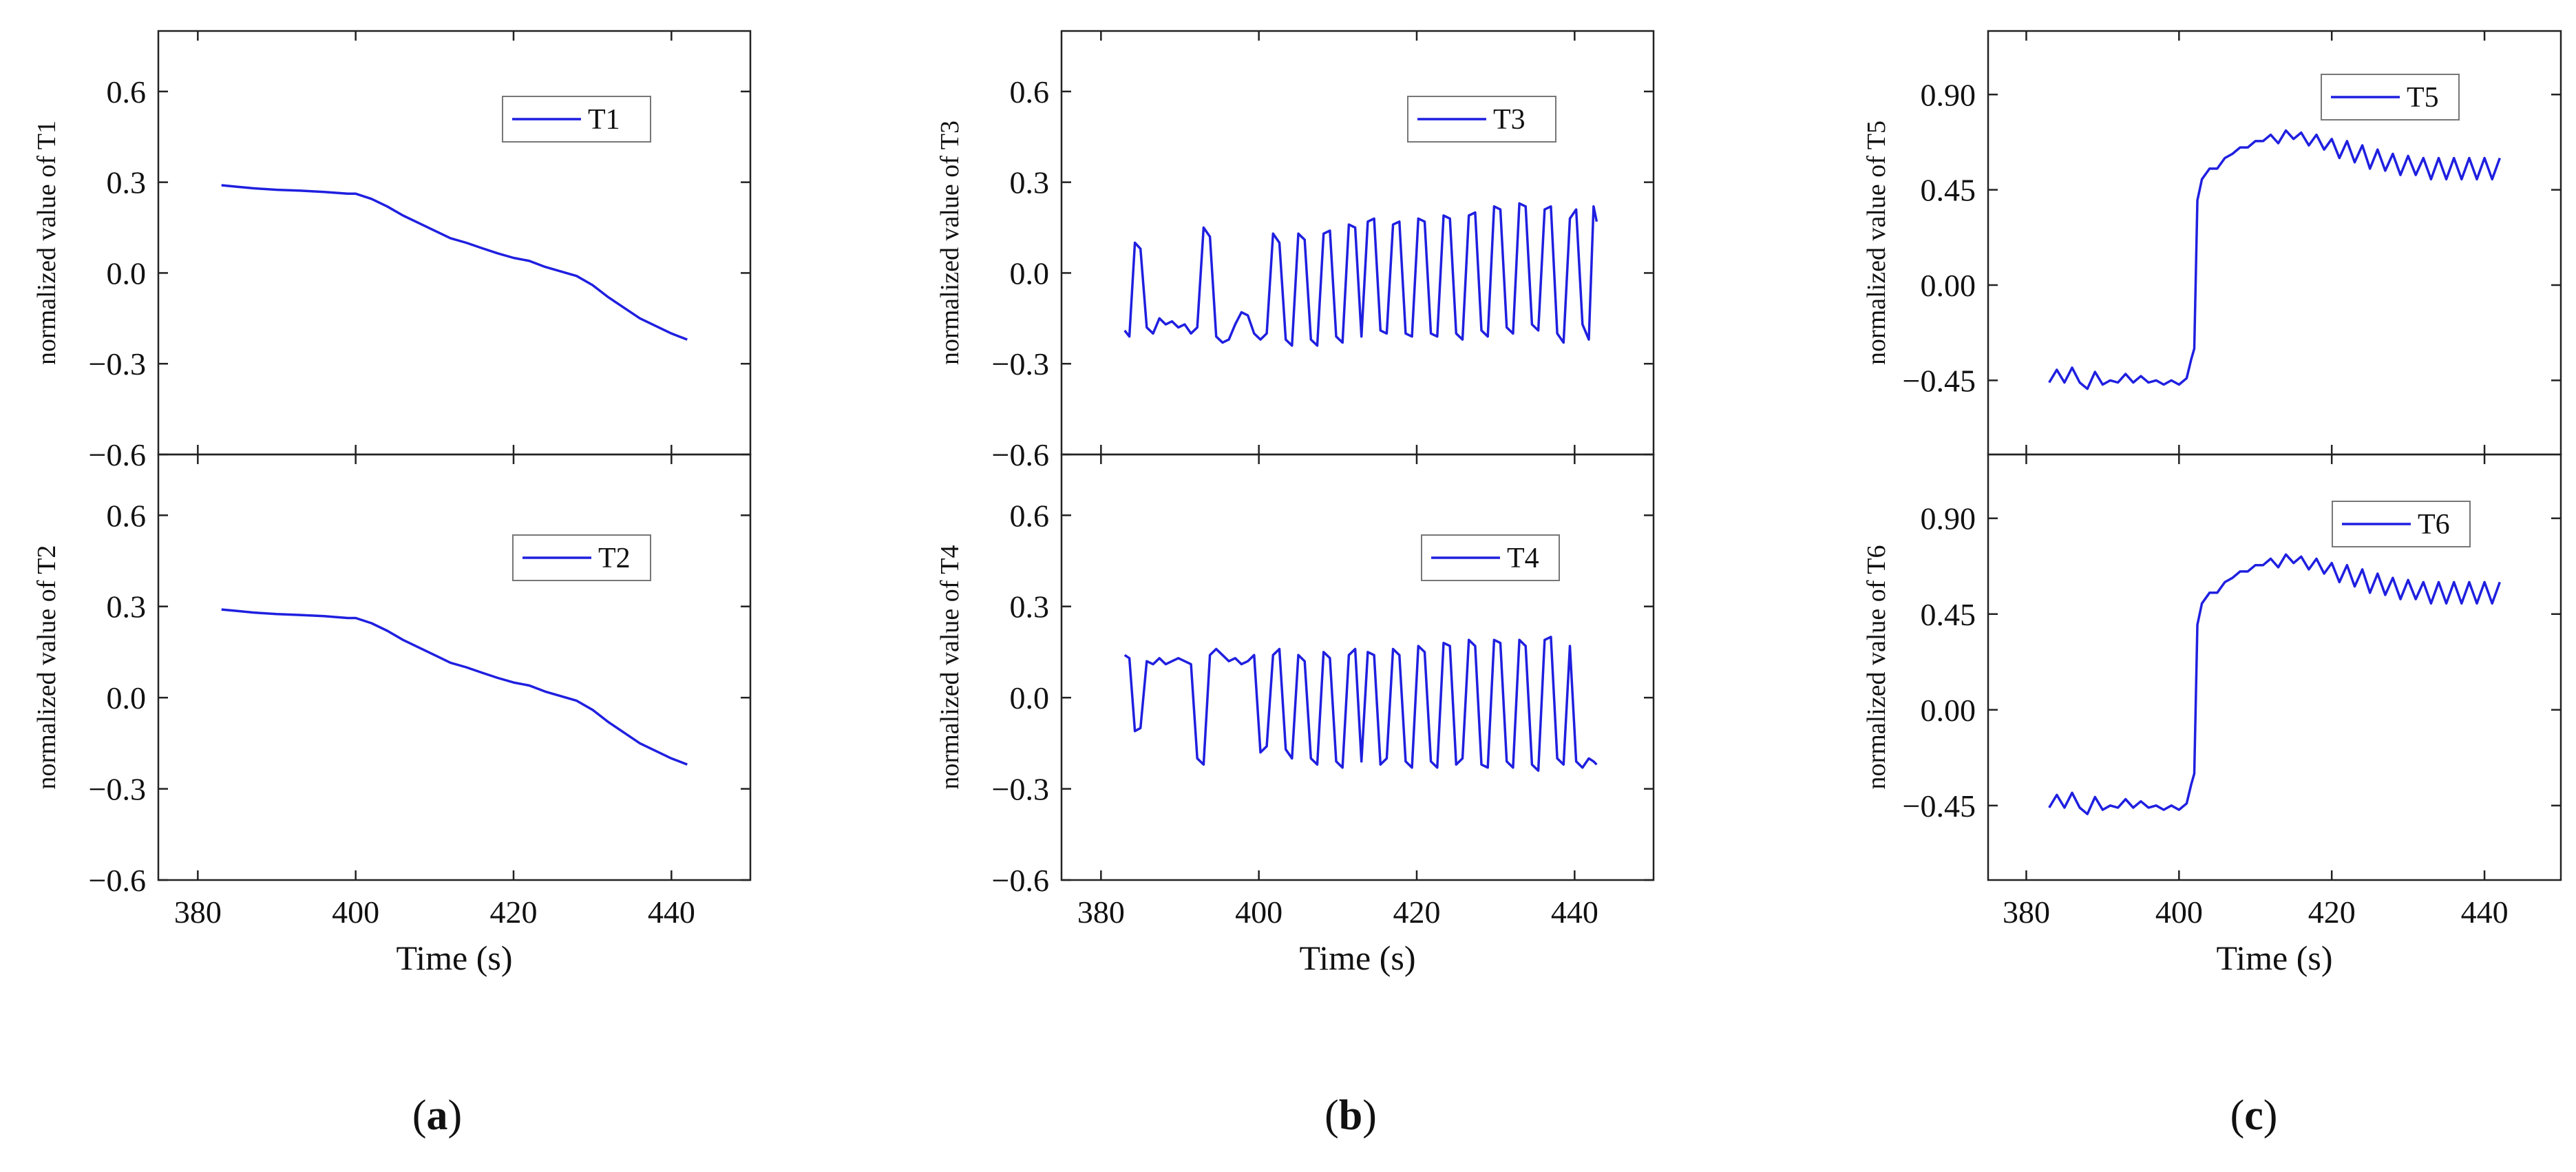 The height and width of the screenshot is (1172, 2576). Describe the element at coordinates (1509, 120) in the screenshot. I see `legend-label: T3` at that location.